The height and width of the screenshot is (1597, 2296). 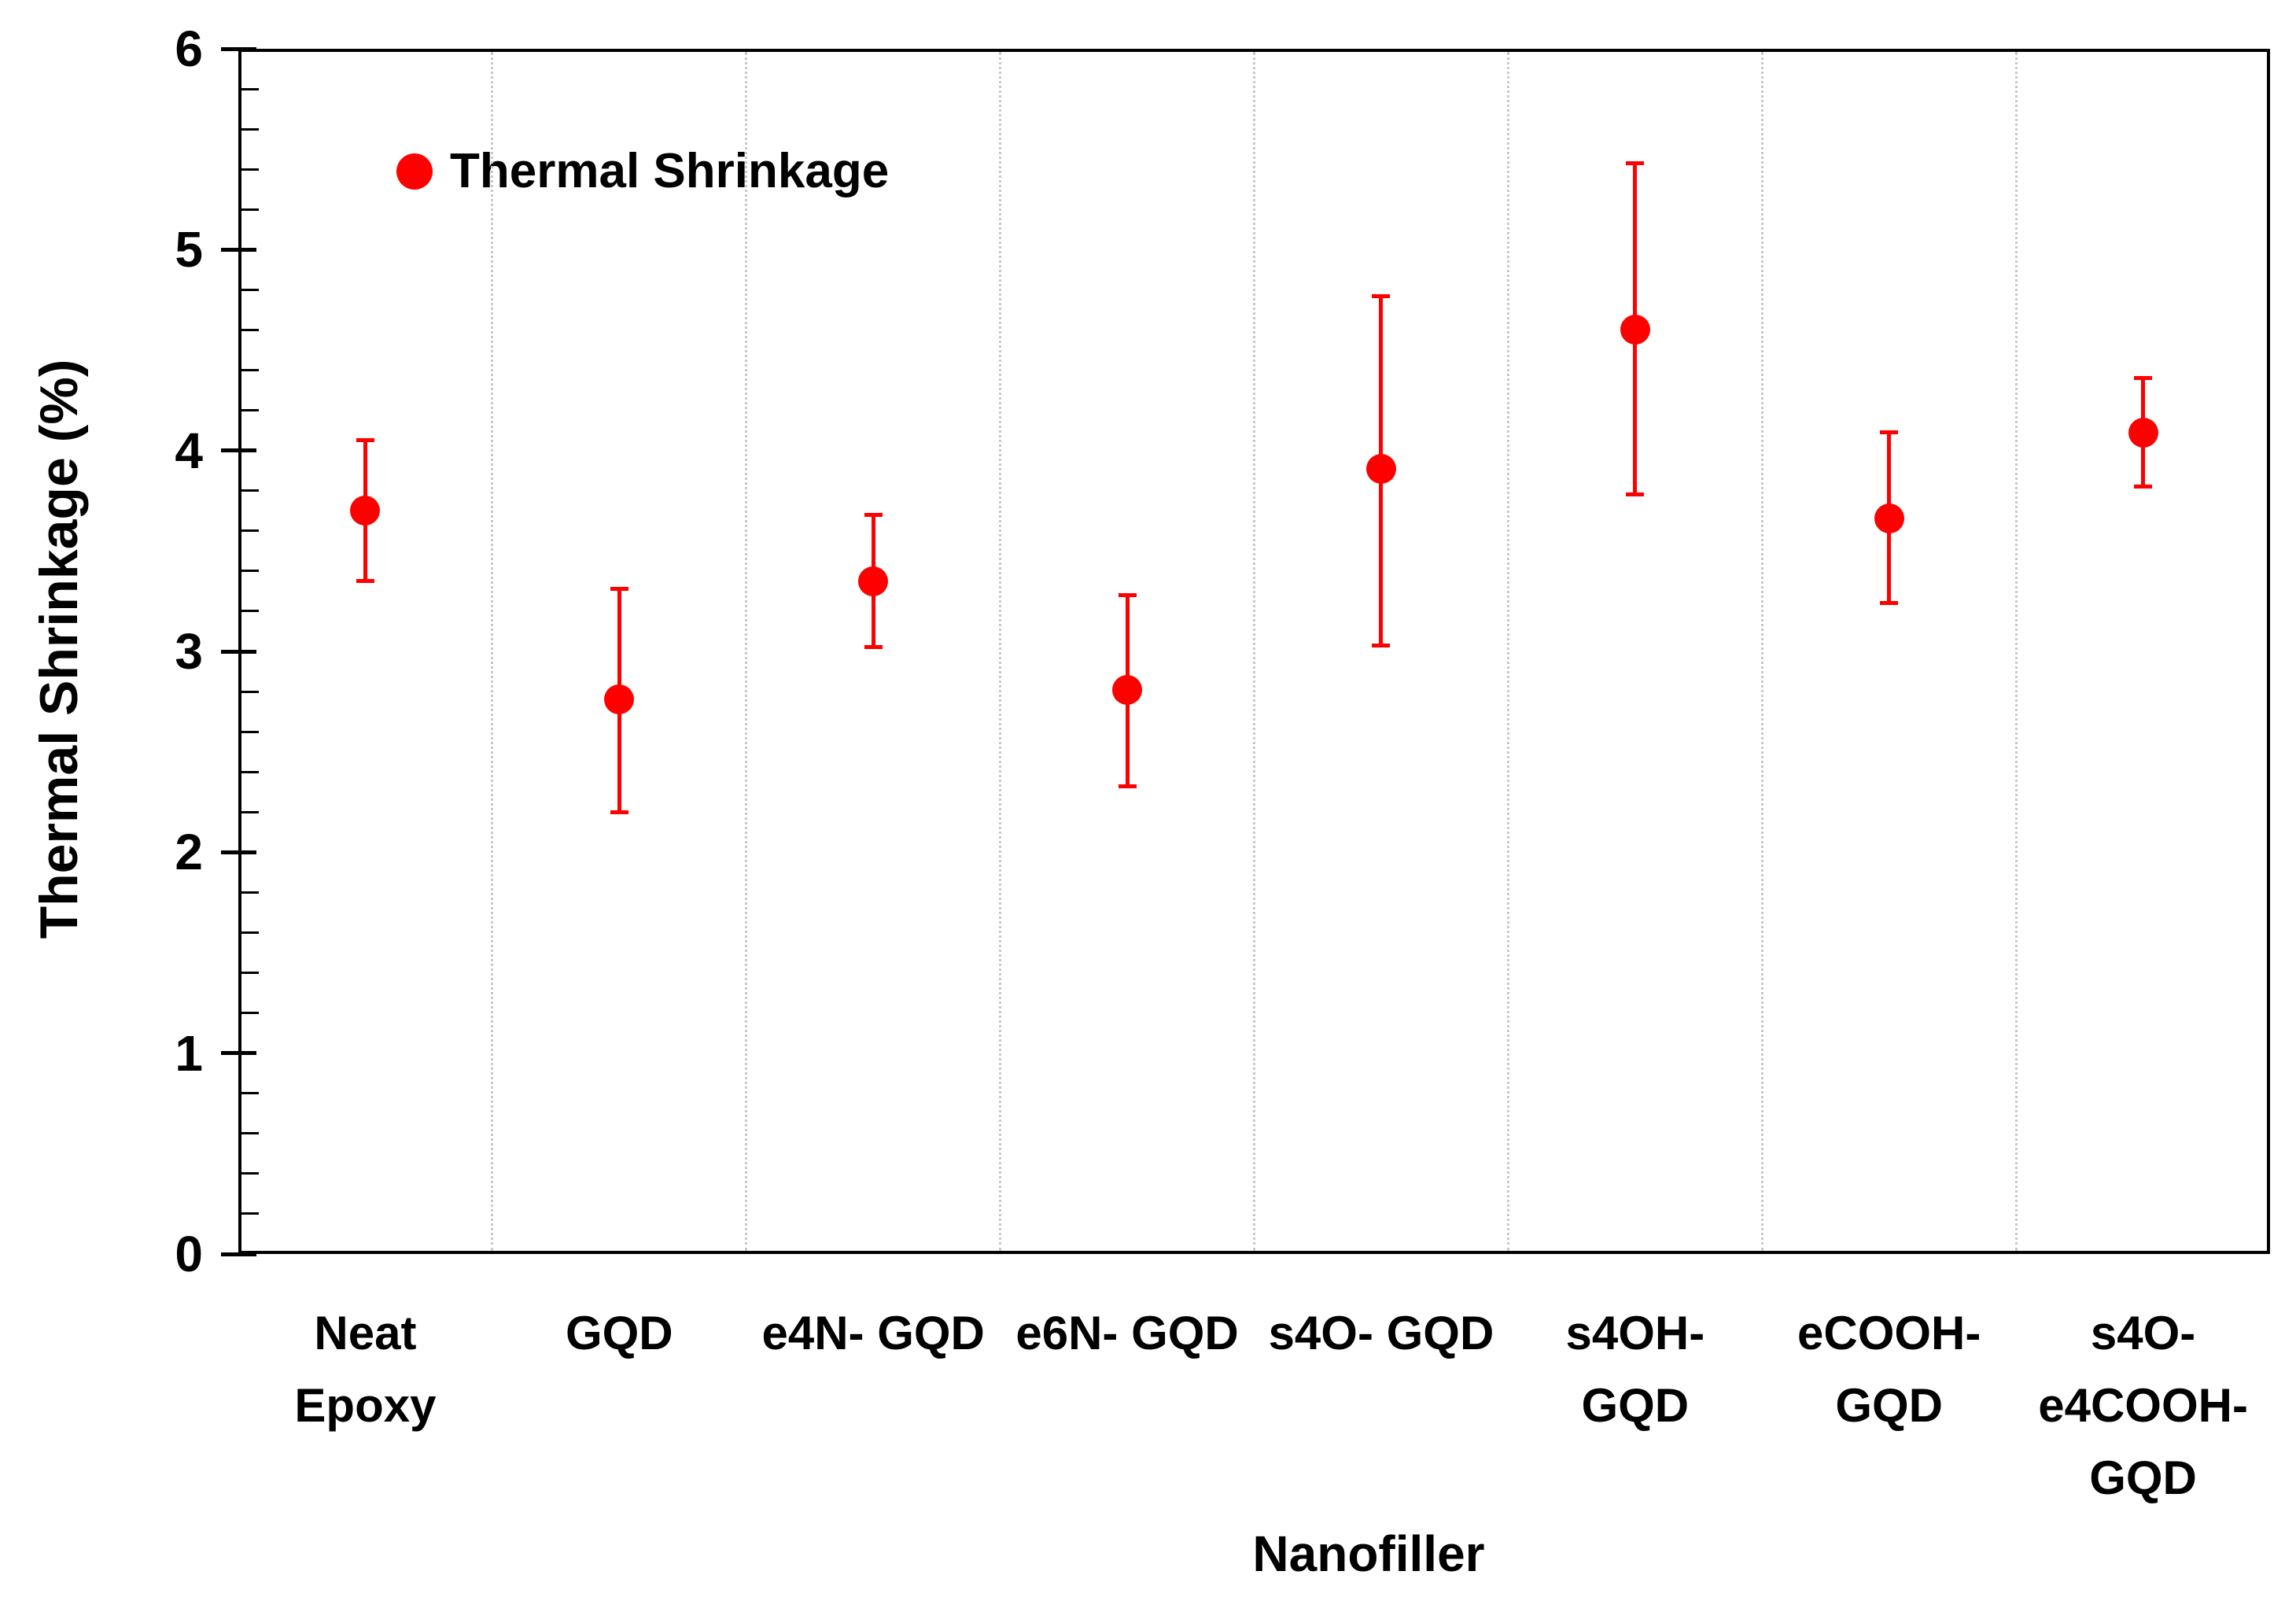 I want to click on category-label-line: s4OH-, so click(x=1635, y=1333).